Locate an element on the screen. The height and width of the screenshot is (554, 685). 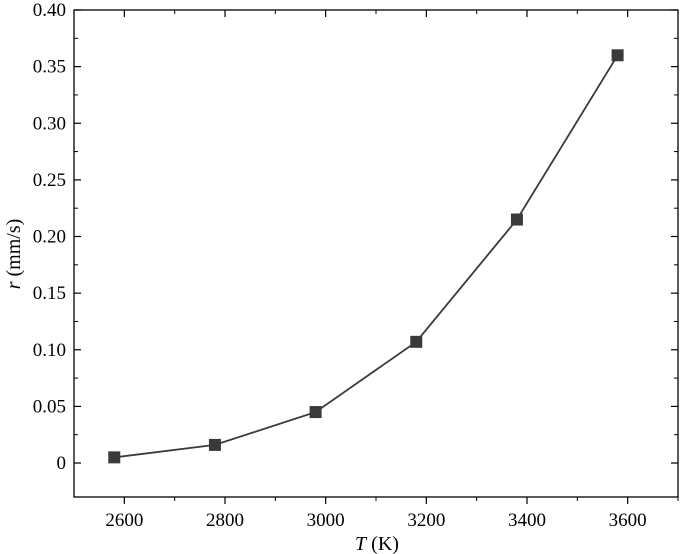
y-tick-label: 0.35 is located at coordinates (49, 67).